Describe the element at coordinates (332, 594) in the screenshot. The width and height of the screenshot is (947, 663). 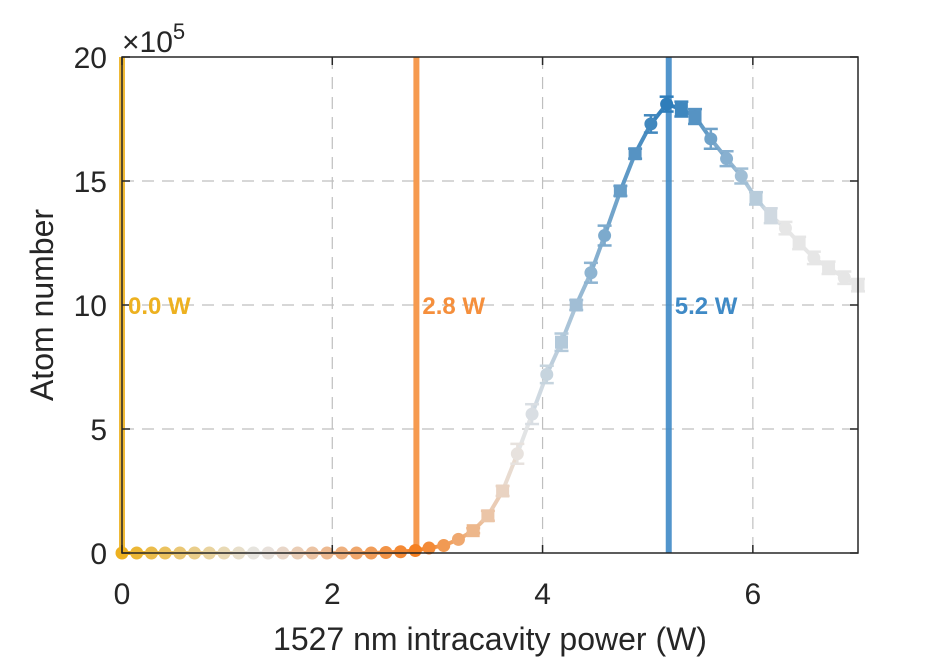
I see `x-tick-label: 2` at that location.